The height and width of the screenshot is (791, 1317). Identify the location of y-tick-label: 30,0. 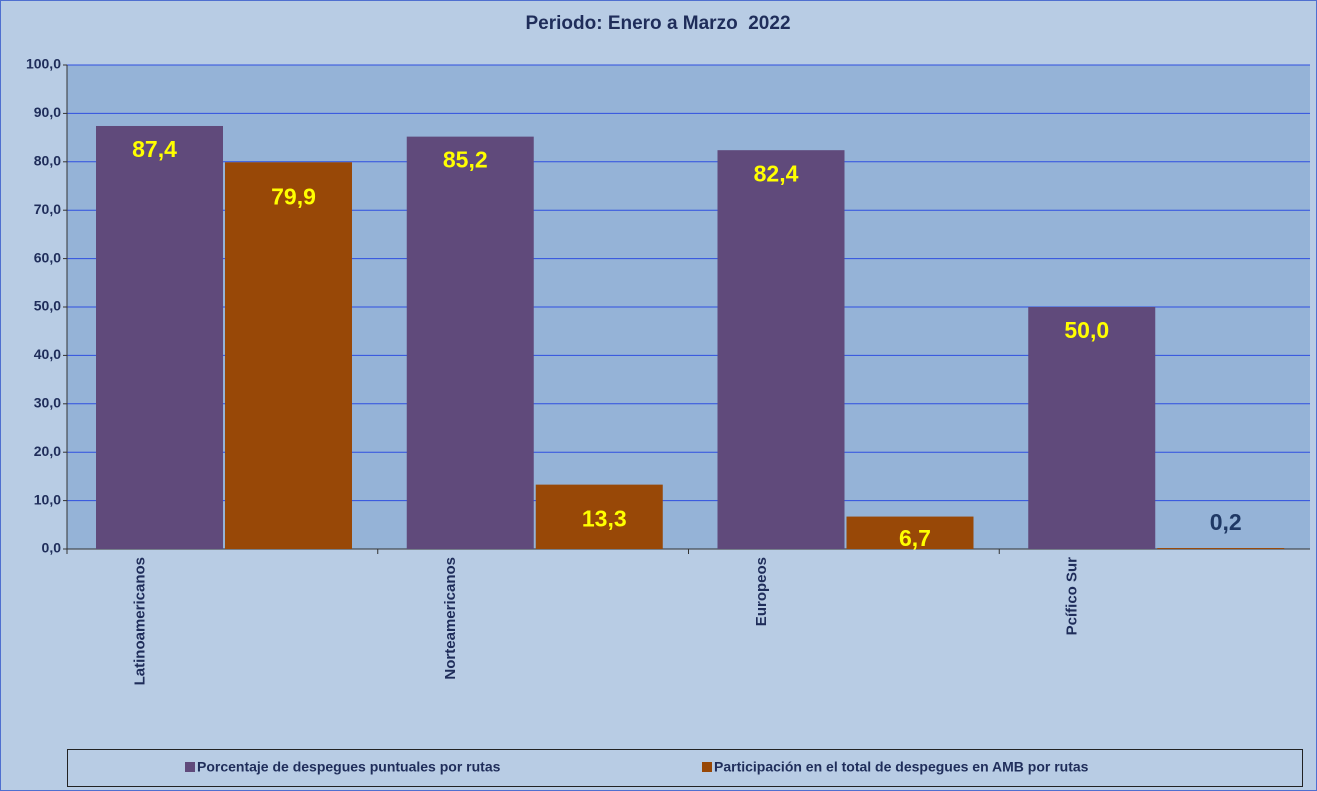
(47, 403).